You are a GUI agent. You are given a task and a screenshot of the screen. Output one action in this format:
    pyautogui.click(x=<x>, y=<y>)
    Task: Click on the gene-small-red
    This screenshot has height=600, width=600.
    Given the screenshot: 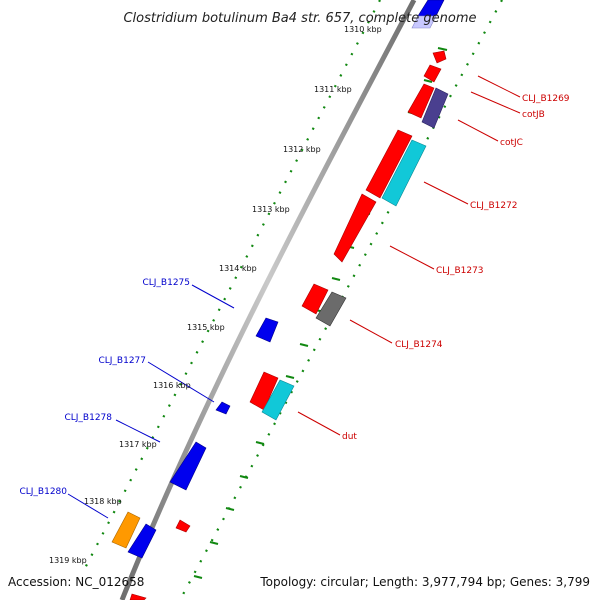 What is the action you would take?
    pyautogui.click(x=183, y=526)
    